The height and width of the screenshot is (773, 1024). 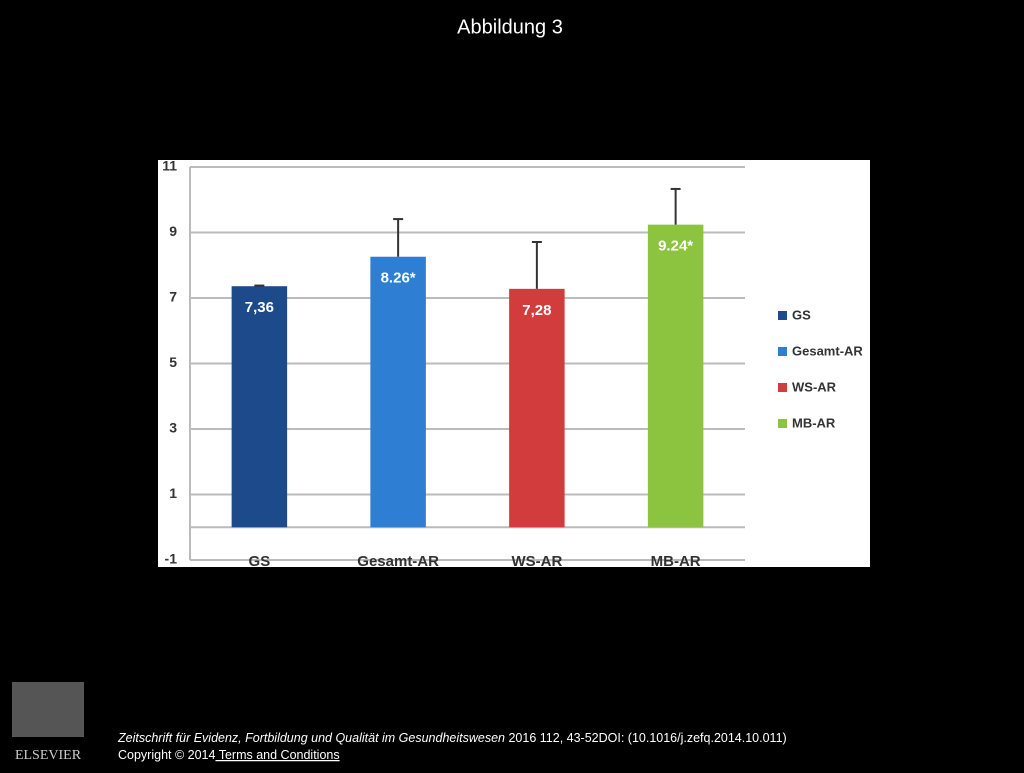 I want to click on logo-text: ELSEVIER, so click(x=48, y=755).